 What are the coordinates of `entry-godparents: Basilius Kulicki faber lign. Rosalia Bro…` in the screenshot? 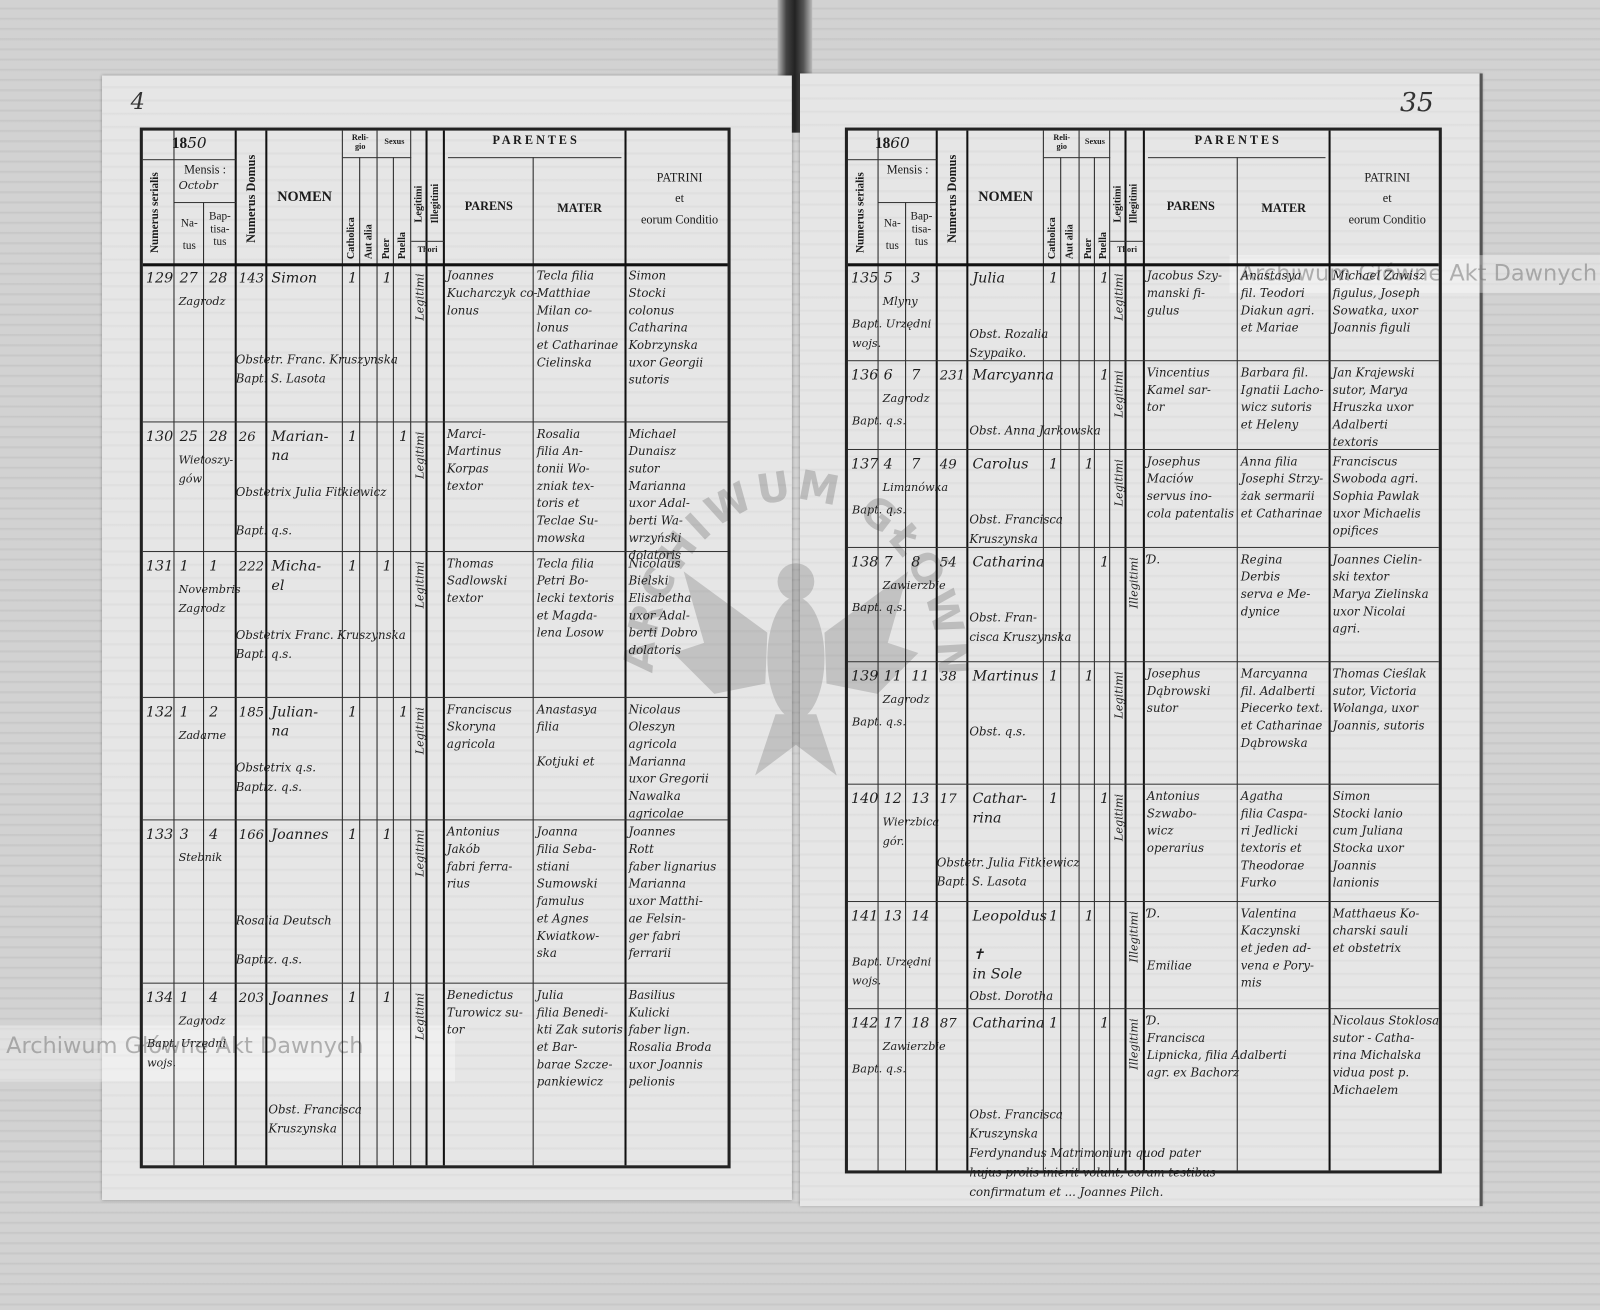 It's located at (670, 1038).